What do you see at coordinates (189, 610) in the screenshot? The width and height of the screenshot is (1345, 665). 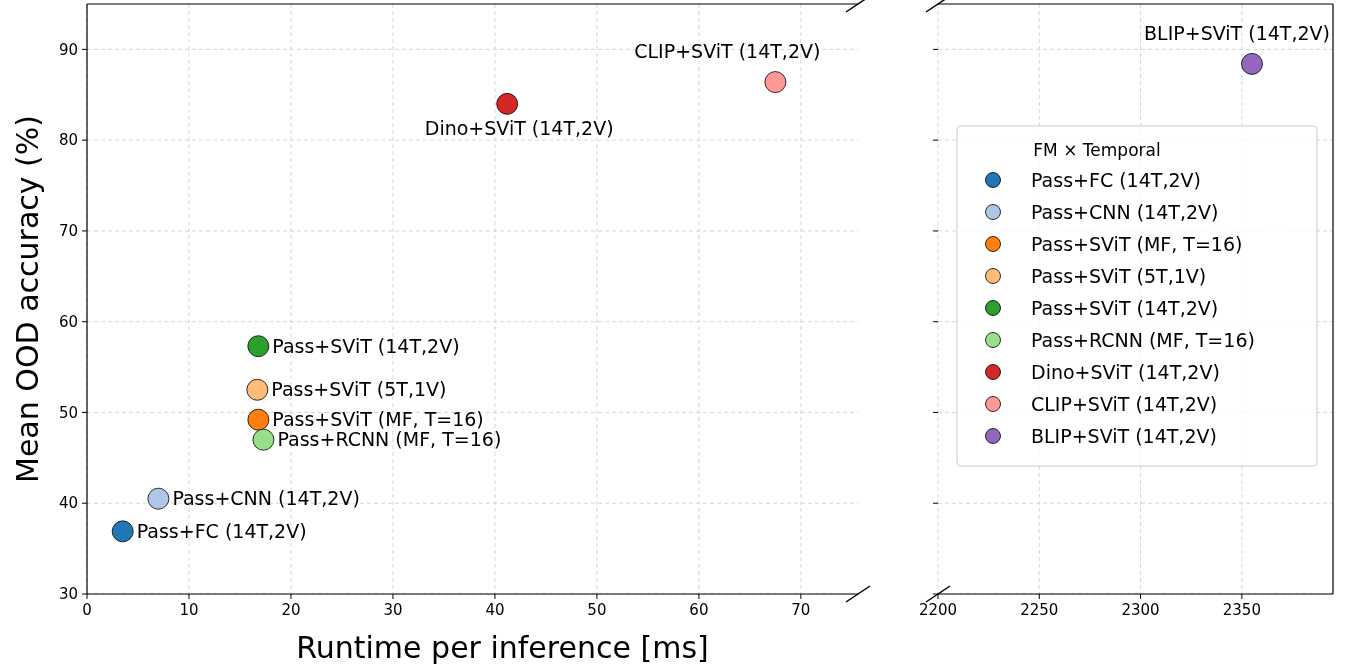 I see `x-tick-label: 10` at bounding box center [189, 610].